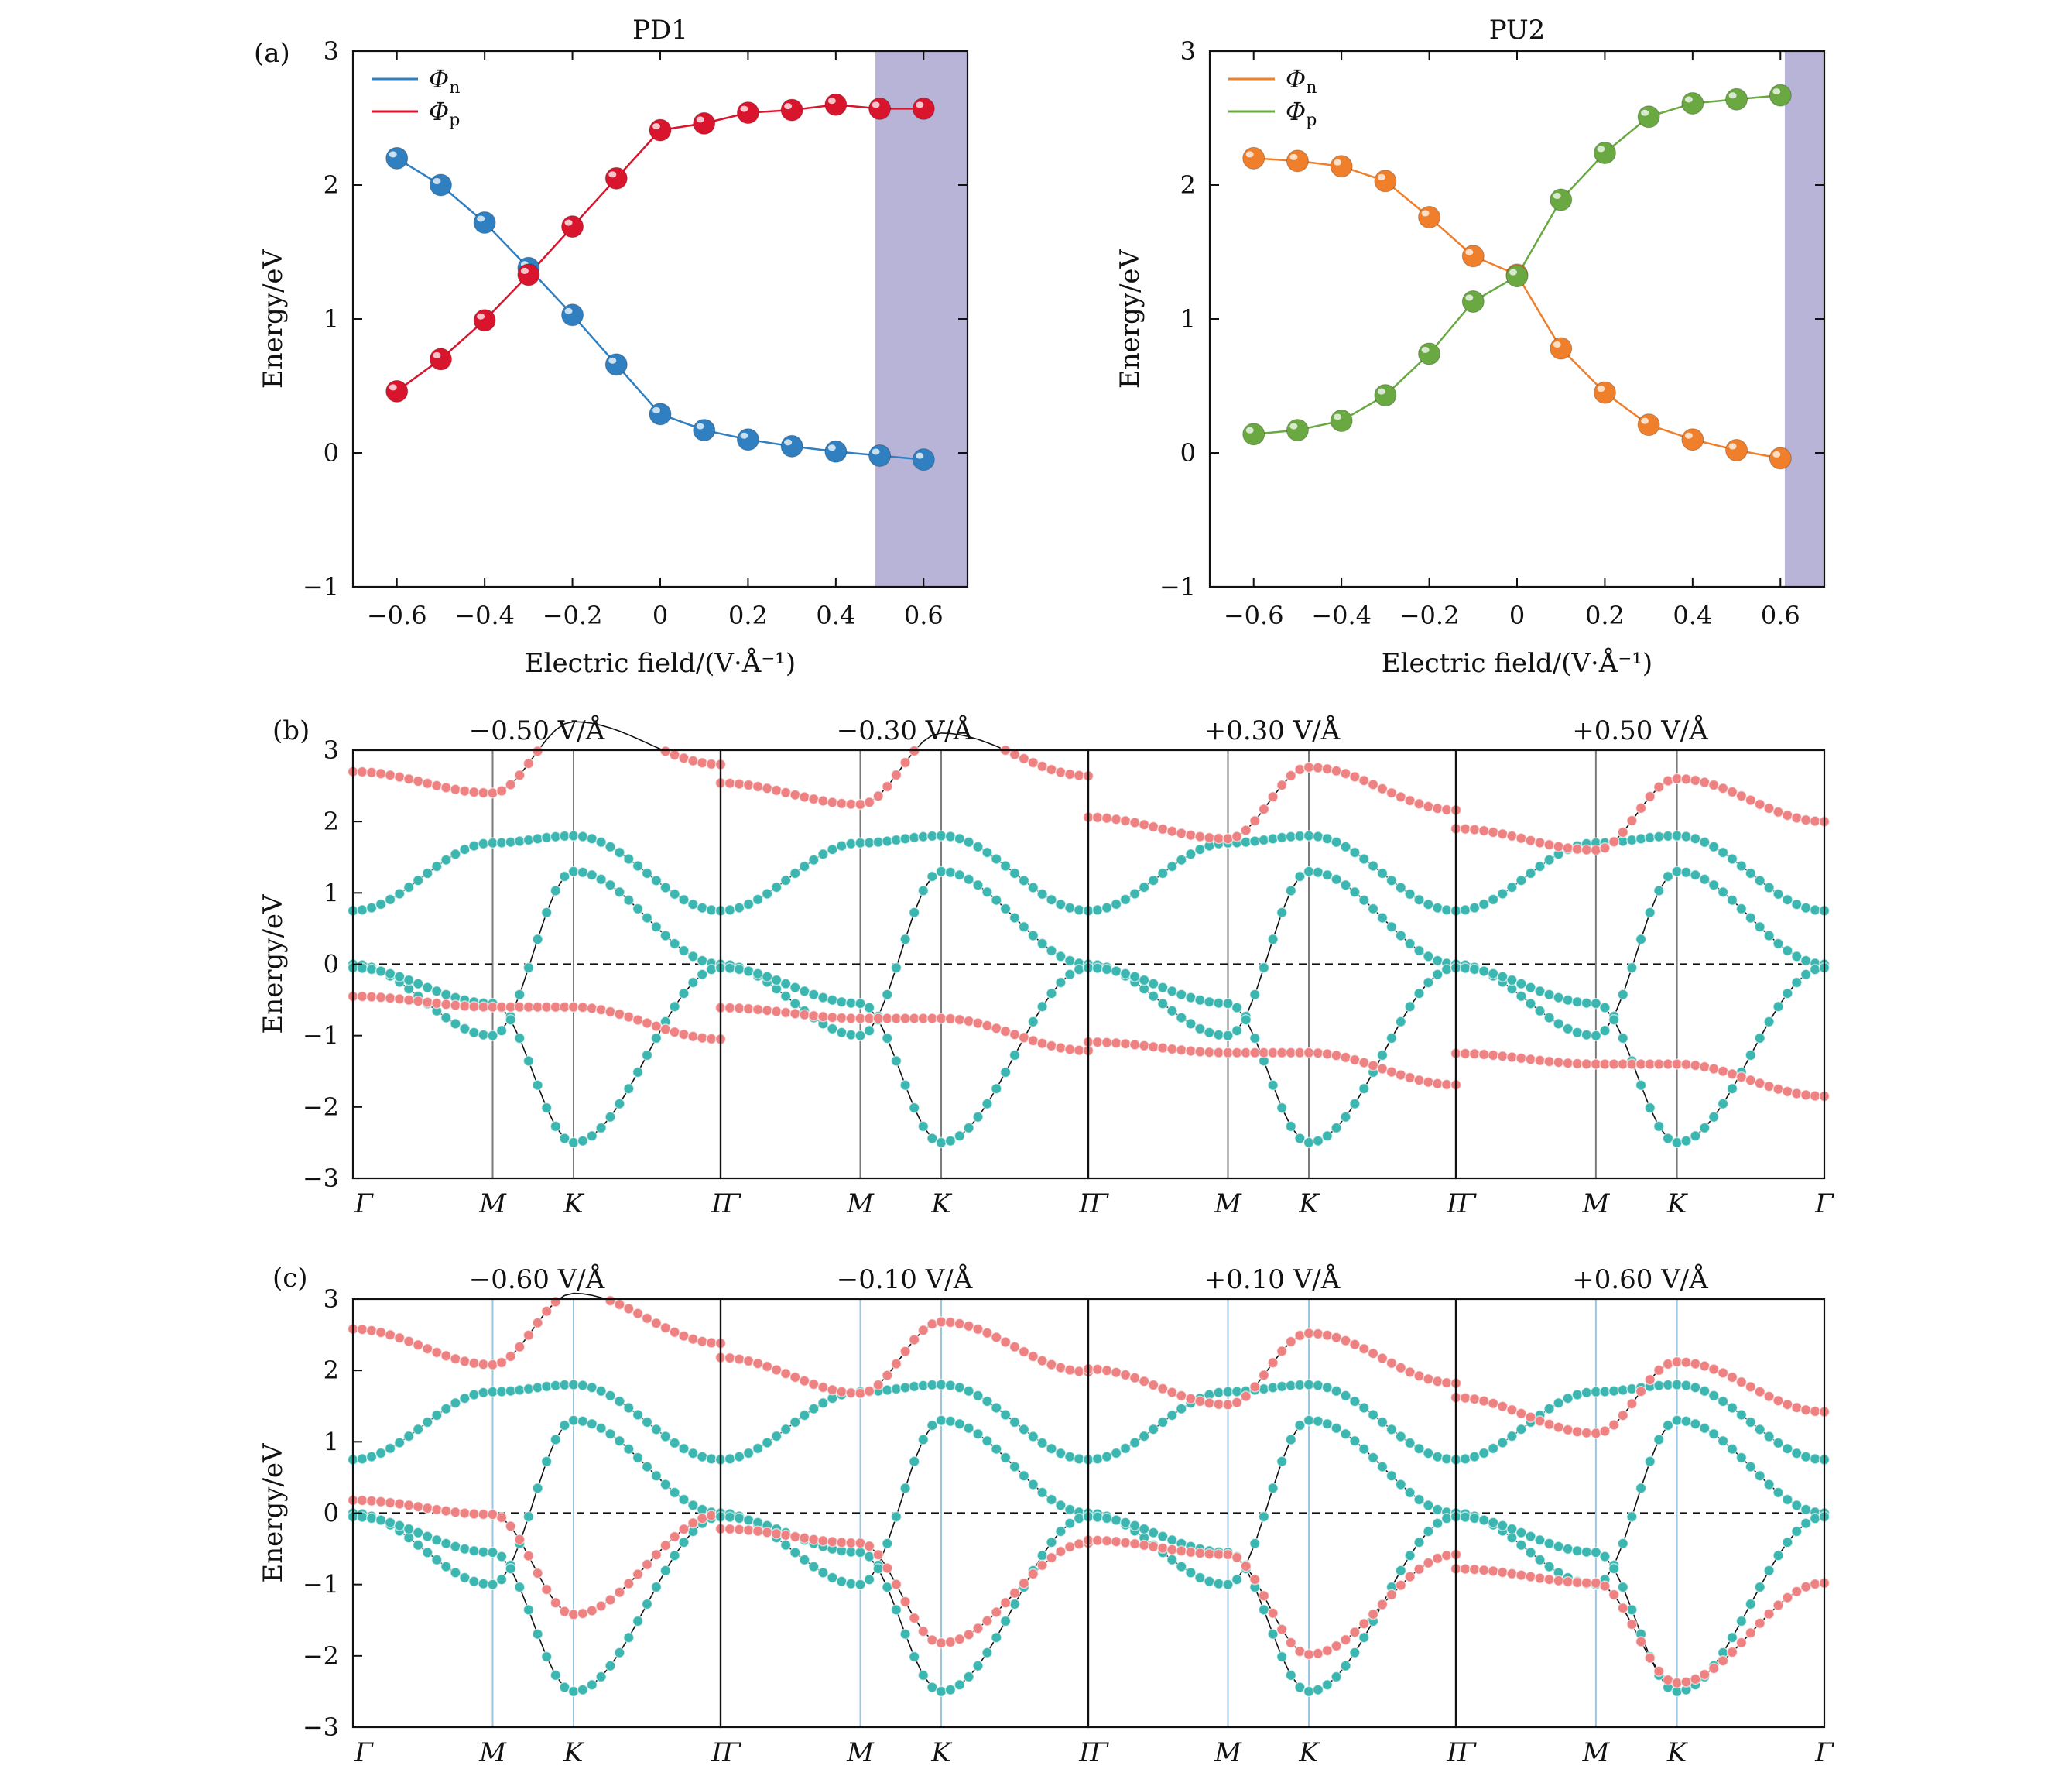  Describe the element at coordinates (1309, 1204) in the screenshot. I see `k-point-label: K` at that location.